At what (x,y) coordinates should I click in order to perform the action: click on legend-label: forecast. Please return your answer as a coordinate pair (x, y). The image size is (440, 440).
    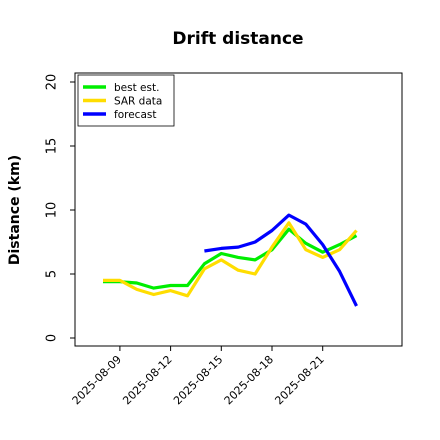
    Looking at the image, I should click on (135, 115).